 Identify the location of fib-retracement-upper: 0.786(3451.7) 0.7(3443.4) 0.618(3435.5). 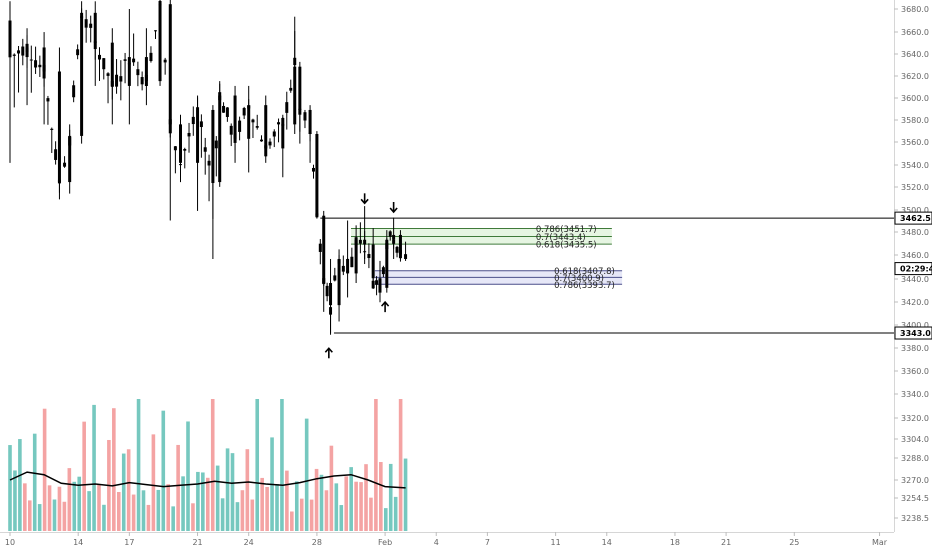
(481, 238).